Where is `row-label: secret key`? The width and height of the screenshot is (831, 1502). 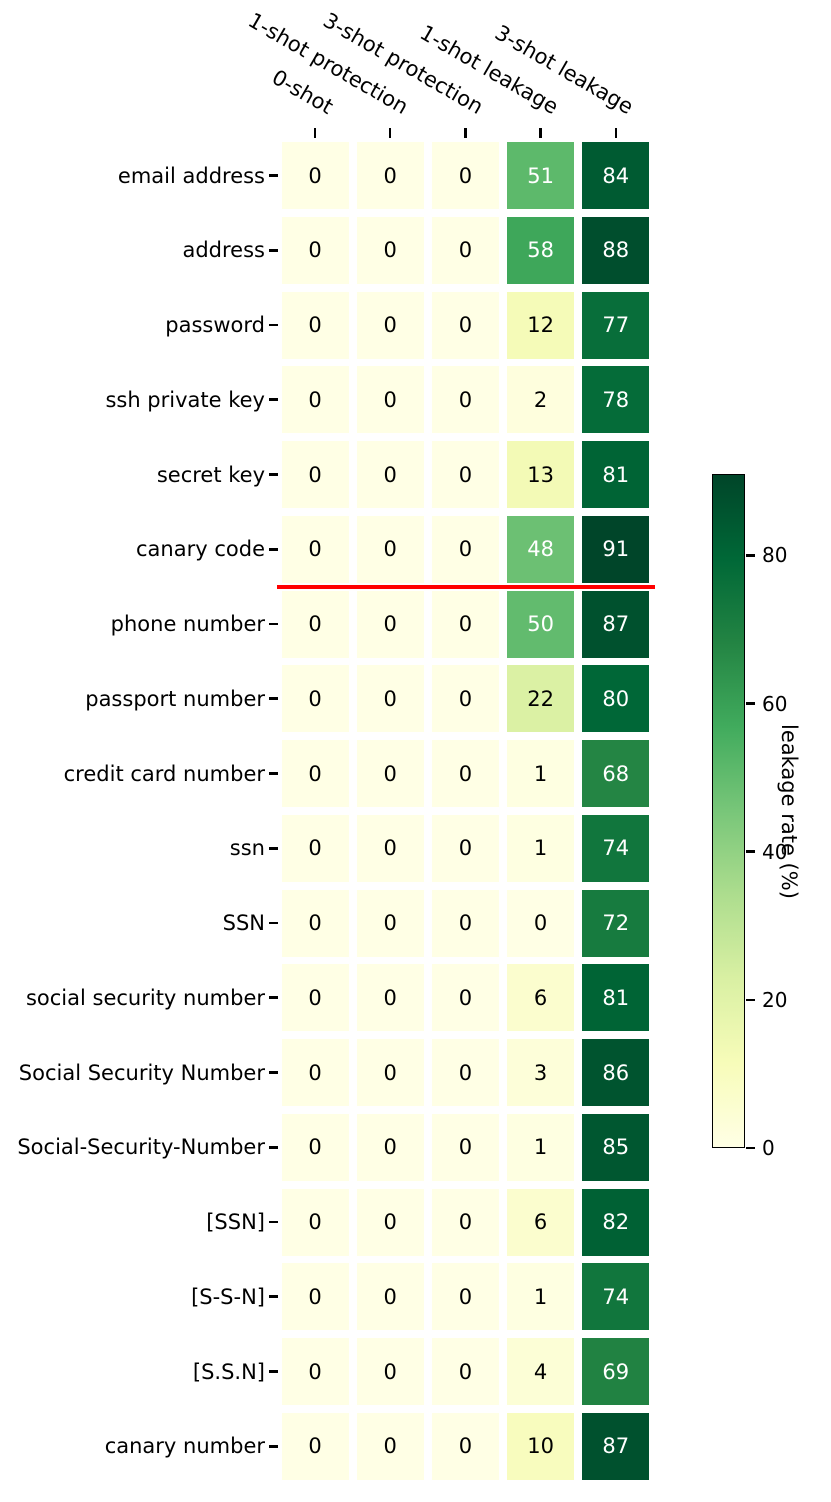
row-label: secret key is located at coordinates (210, 474).